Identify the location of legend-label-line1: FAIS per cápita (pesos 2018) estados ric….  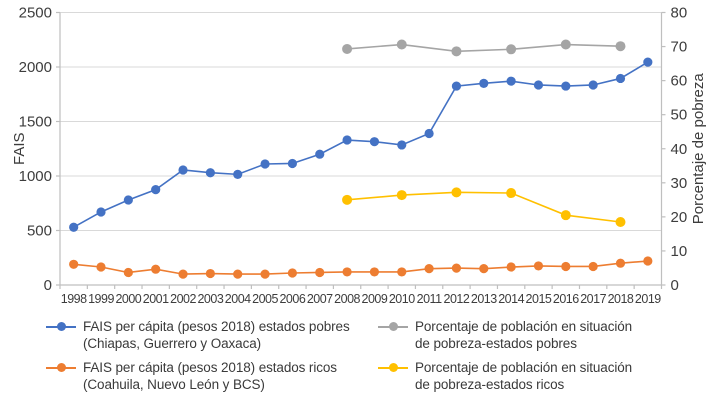
(210, 367).